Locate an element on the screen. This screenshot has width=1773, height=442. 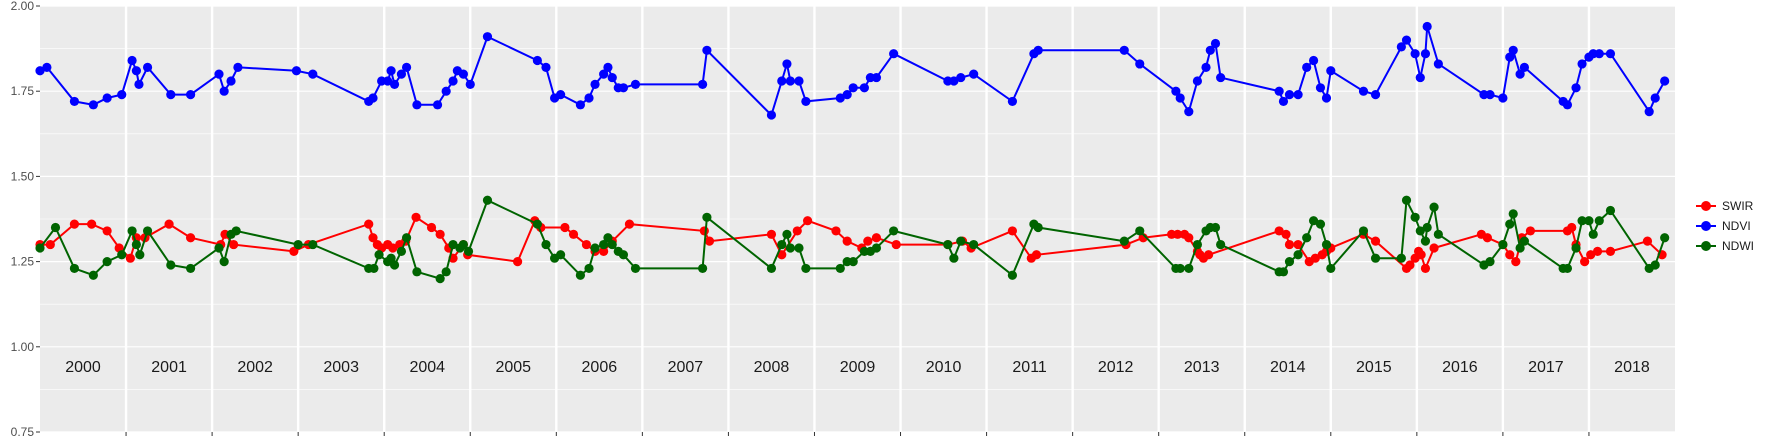
year-label: 2000 is located at coordinates (83, 367).